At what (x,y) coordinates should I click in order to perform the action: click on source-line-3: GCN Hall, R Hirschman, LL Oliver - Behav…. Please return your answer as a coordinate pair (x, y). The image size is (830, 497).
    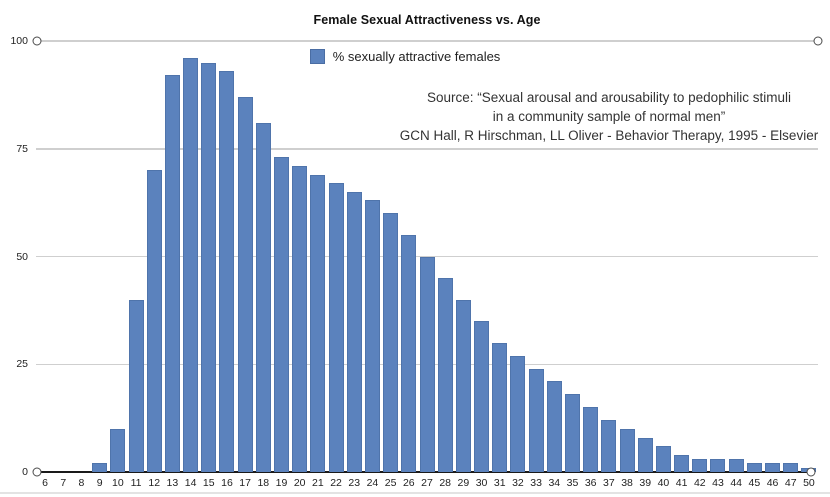
    Looking at the image, I should click on (609, 135).